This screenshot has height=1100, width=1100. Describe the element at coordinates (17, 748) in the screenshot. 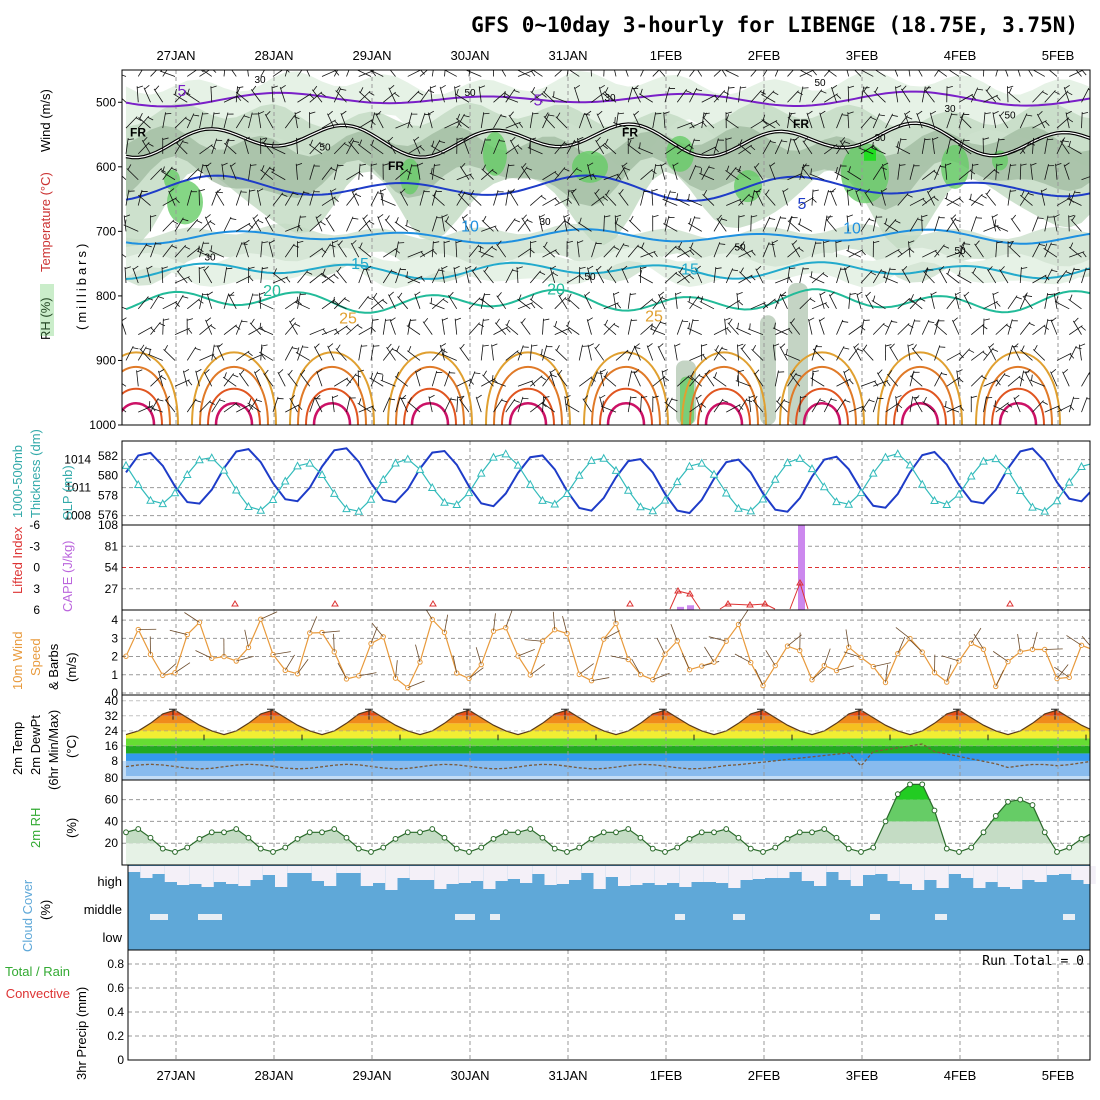

I see `temp2m-label-a: 2m Temp` at that location.